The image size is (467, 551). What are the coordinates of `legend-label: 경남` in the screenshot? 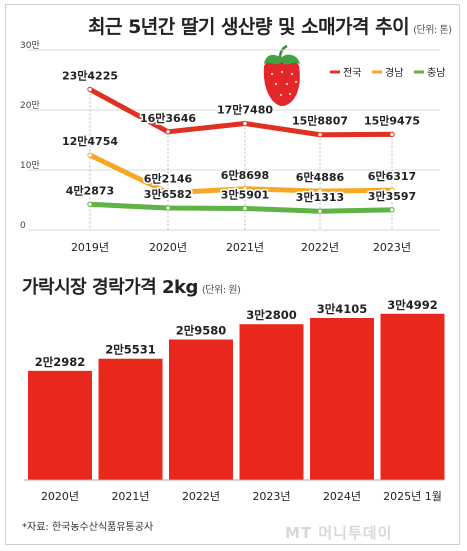 It's located at (394, 72).